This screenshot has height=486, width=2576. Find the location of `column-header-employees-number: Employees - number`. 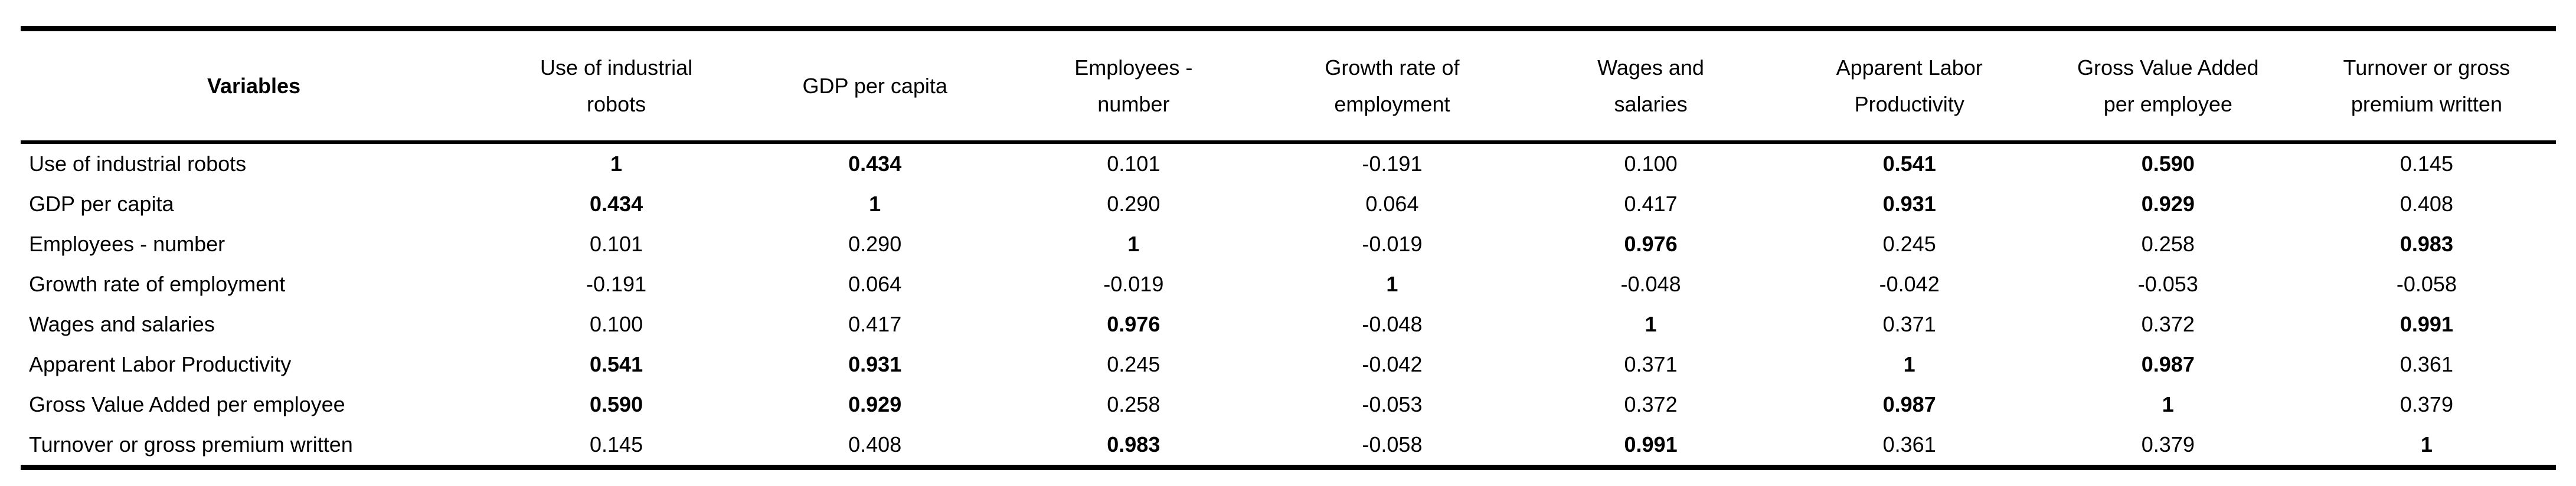

column-header-employees-number: Employees - number is located at coordinates (1133, 86).